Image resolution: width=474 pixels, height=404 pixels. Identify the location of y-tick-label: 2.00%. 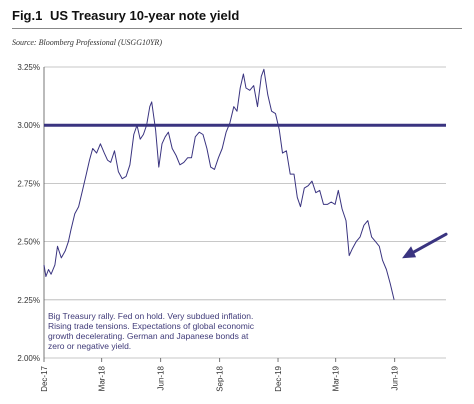
(28, 358).